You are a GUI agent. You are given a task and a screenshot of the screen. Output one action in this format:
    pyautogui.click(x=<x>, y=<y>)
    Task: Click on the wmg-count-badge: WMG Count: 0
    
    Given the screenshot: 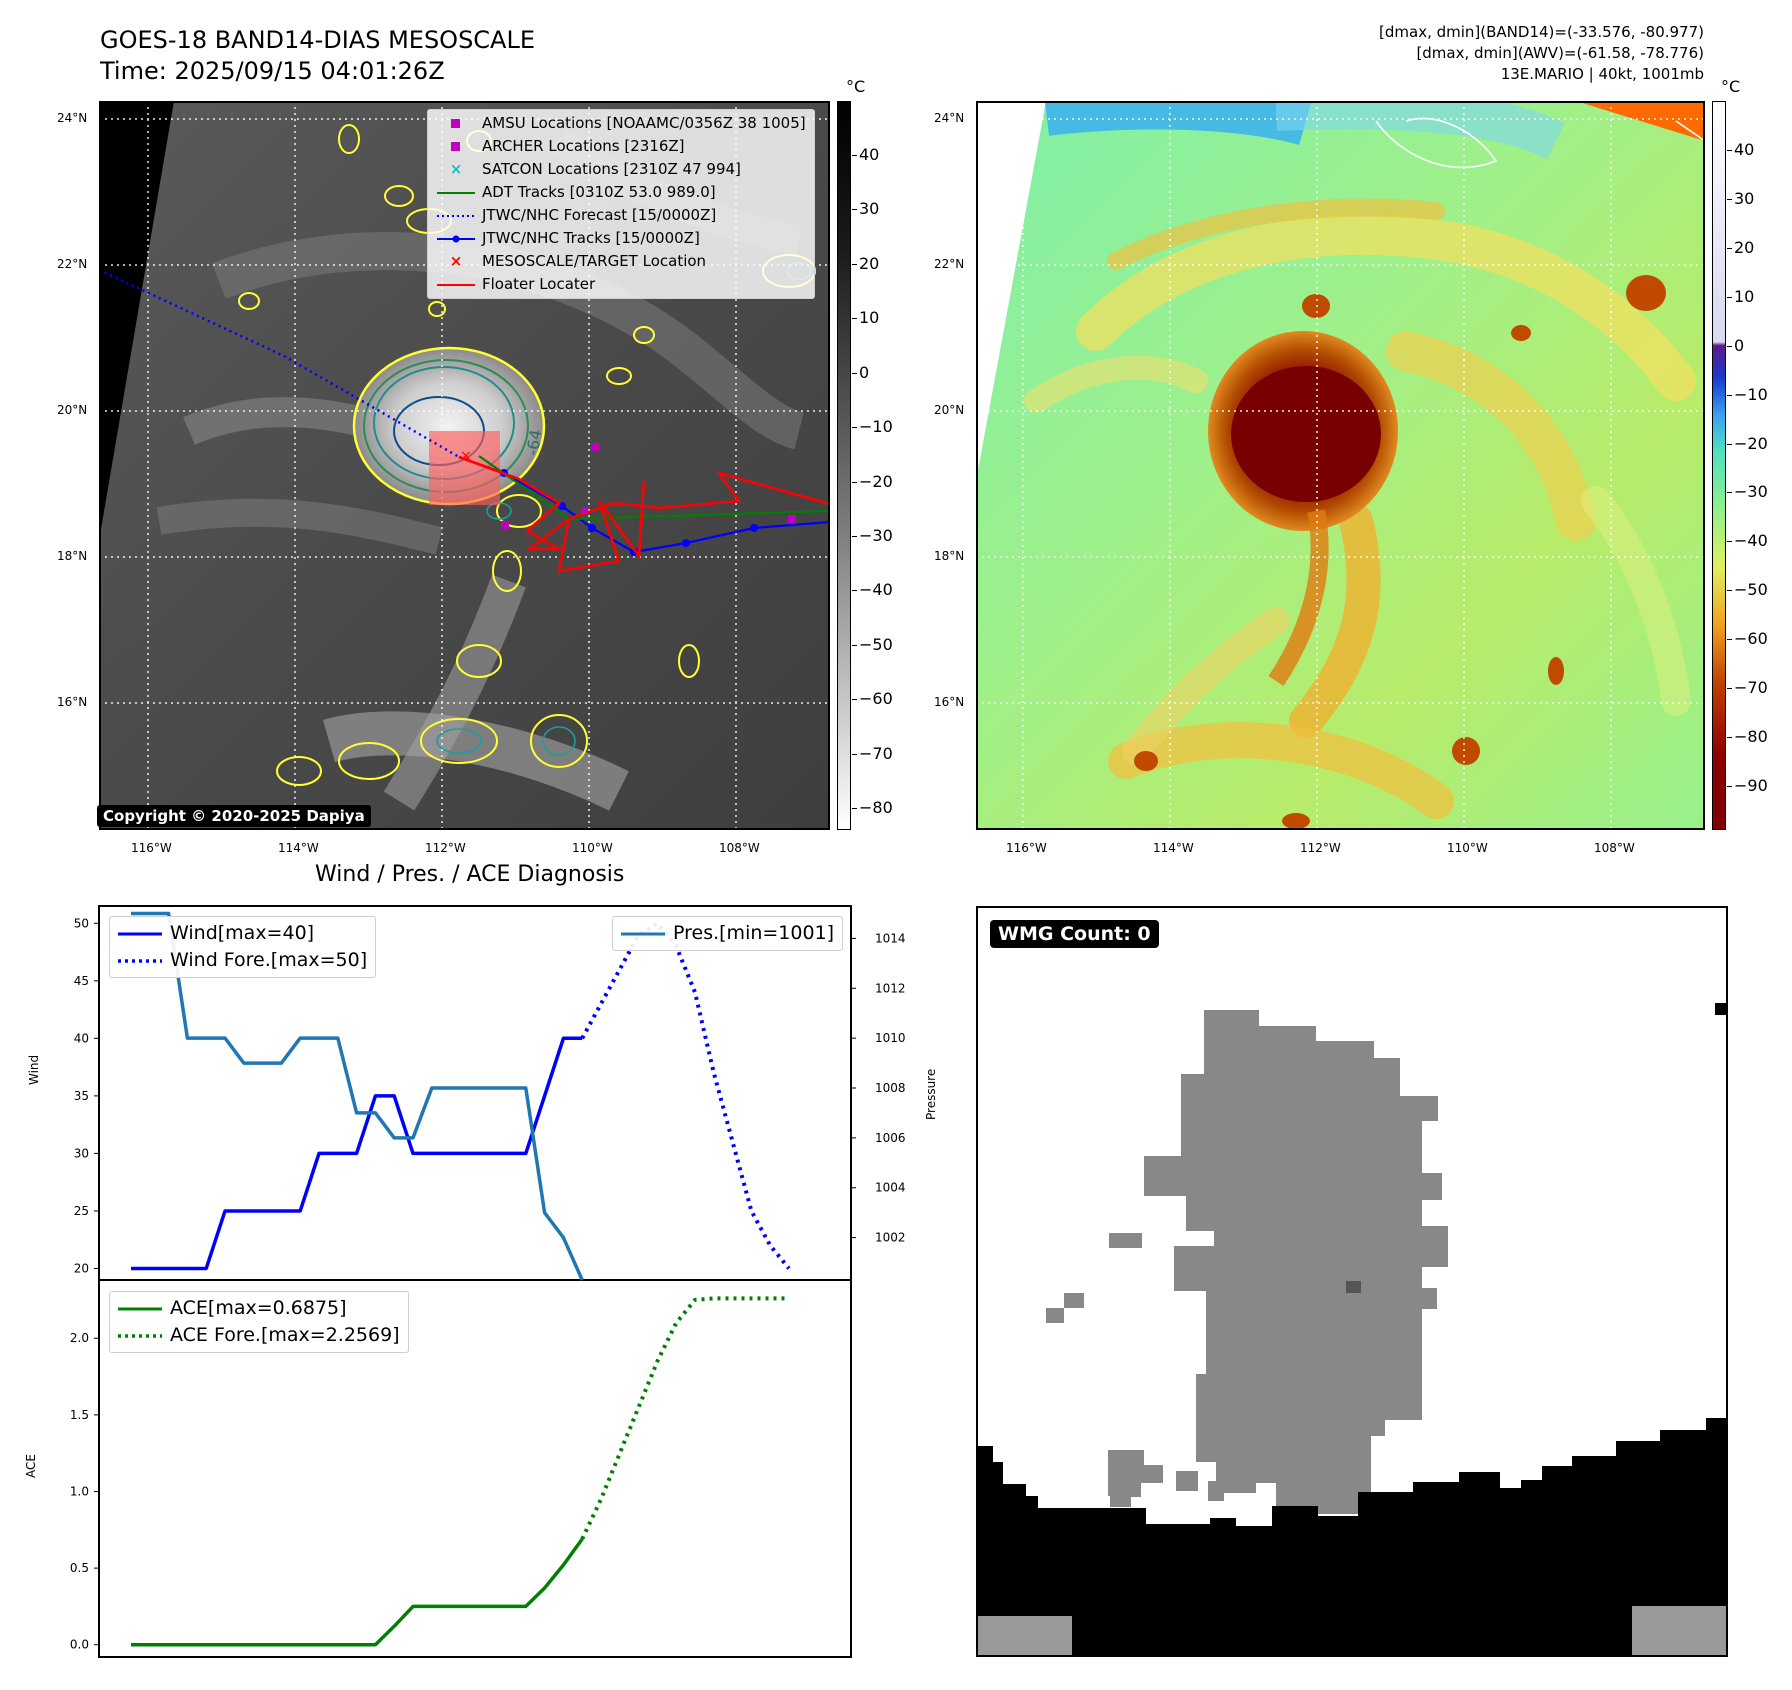 What is the action you would take?
    pyautogui.click(x=1074, y=934)
    